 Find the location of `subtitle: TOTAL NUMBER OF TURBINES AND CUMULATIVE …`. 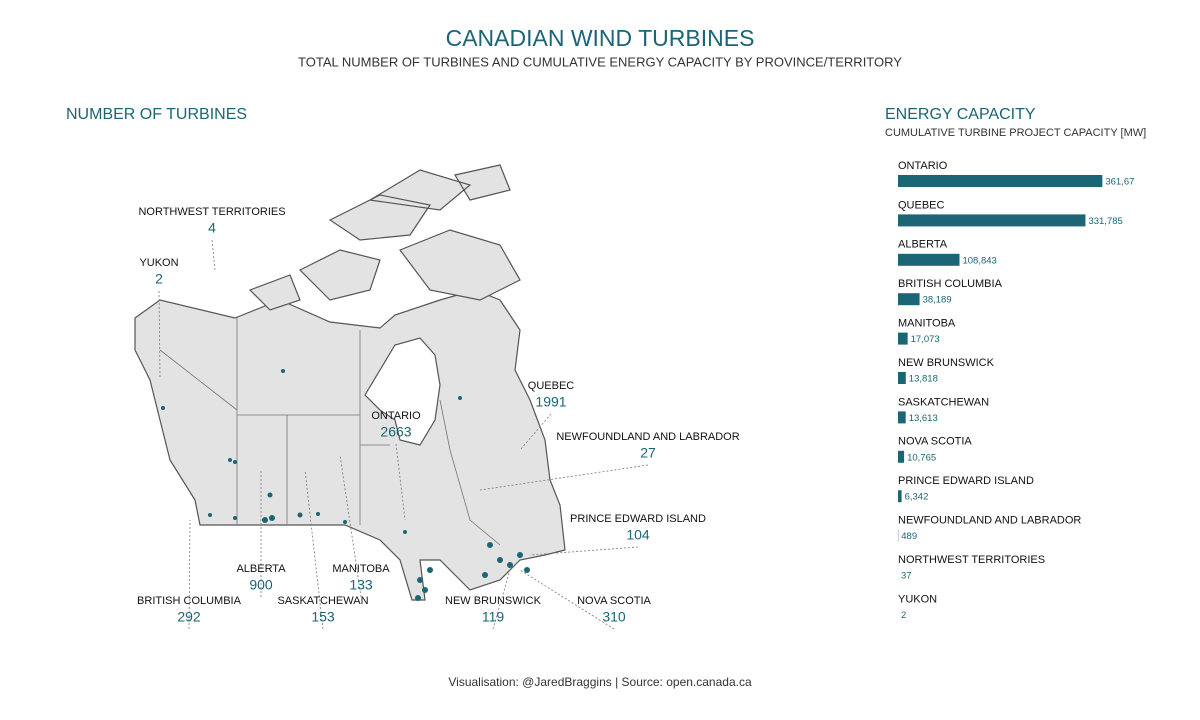

subtitle: TOTAL NUMBER OF TURBINES AND CUMULATIVE … is located at coordinates (600, 61).